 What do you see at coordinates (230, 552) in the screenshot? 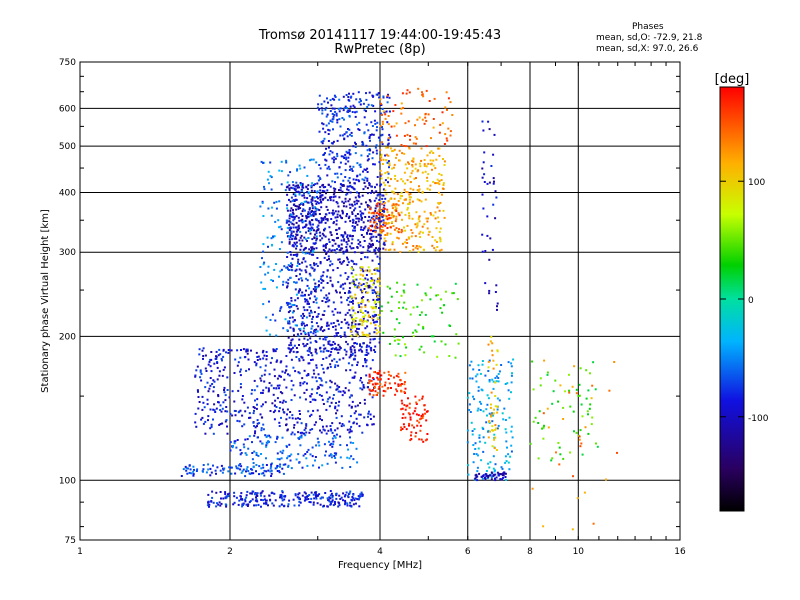
I see `x-tick-label: 2` at bounding box center [230, 552].